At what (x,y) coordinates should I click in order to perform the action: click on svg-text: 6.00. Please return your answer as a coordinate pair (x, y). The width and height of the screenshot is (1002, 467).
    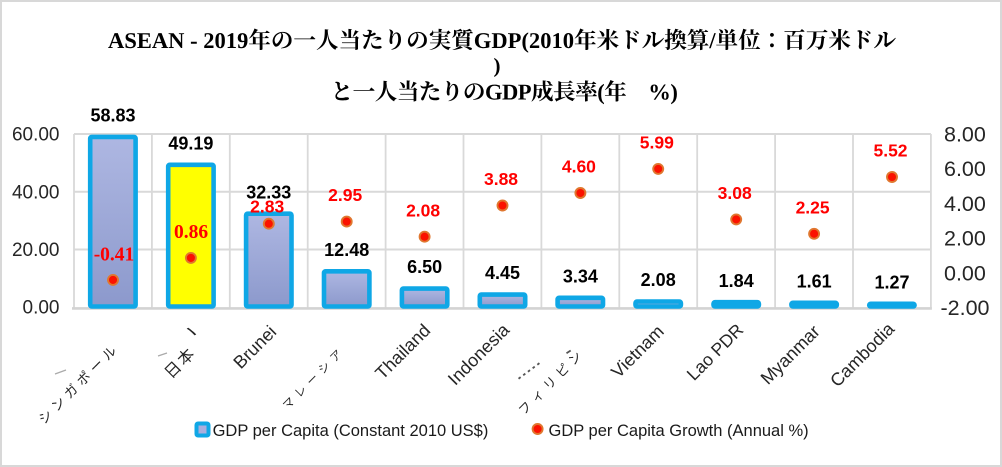
    Looking at the image, I should click on (965, 169).